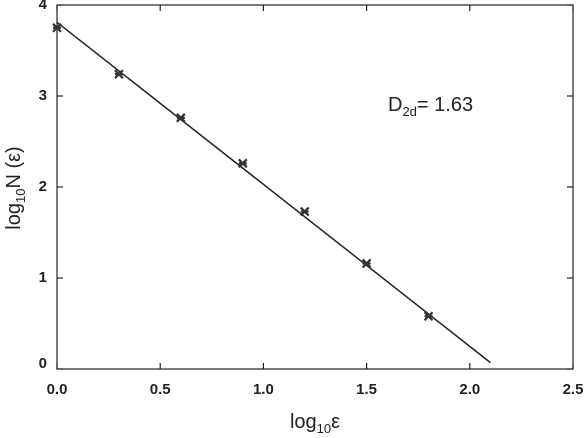  Describe the element at coordinates (324, 428) in the screenshot. I see `x-label-sub: 10` at that location.